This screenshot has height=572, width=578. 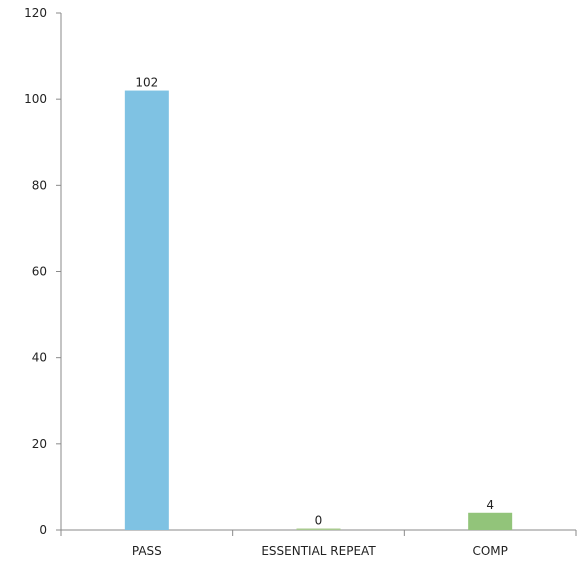 What do you see at coordinates (318, 551) in the screenshot?
I see `x-tick-label: ESSENTIAL REPEAT` at bounding box center [318, 551].